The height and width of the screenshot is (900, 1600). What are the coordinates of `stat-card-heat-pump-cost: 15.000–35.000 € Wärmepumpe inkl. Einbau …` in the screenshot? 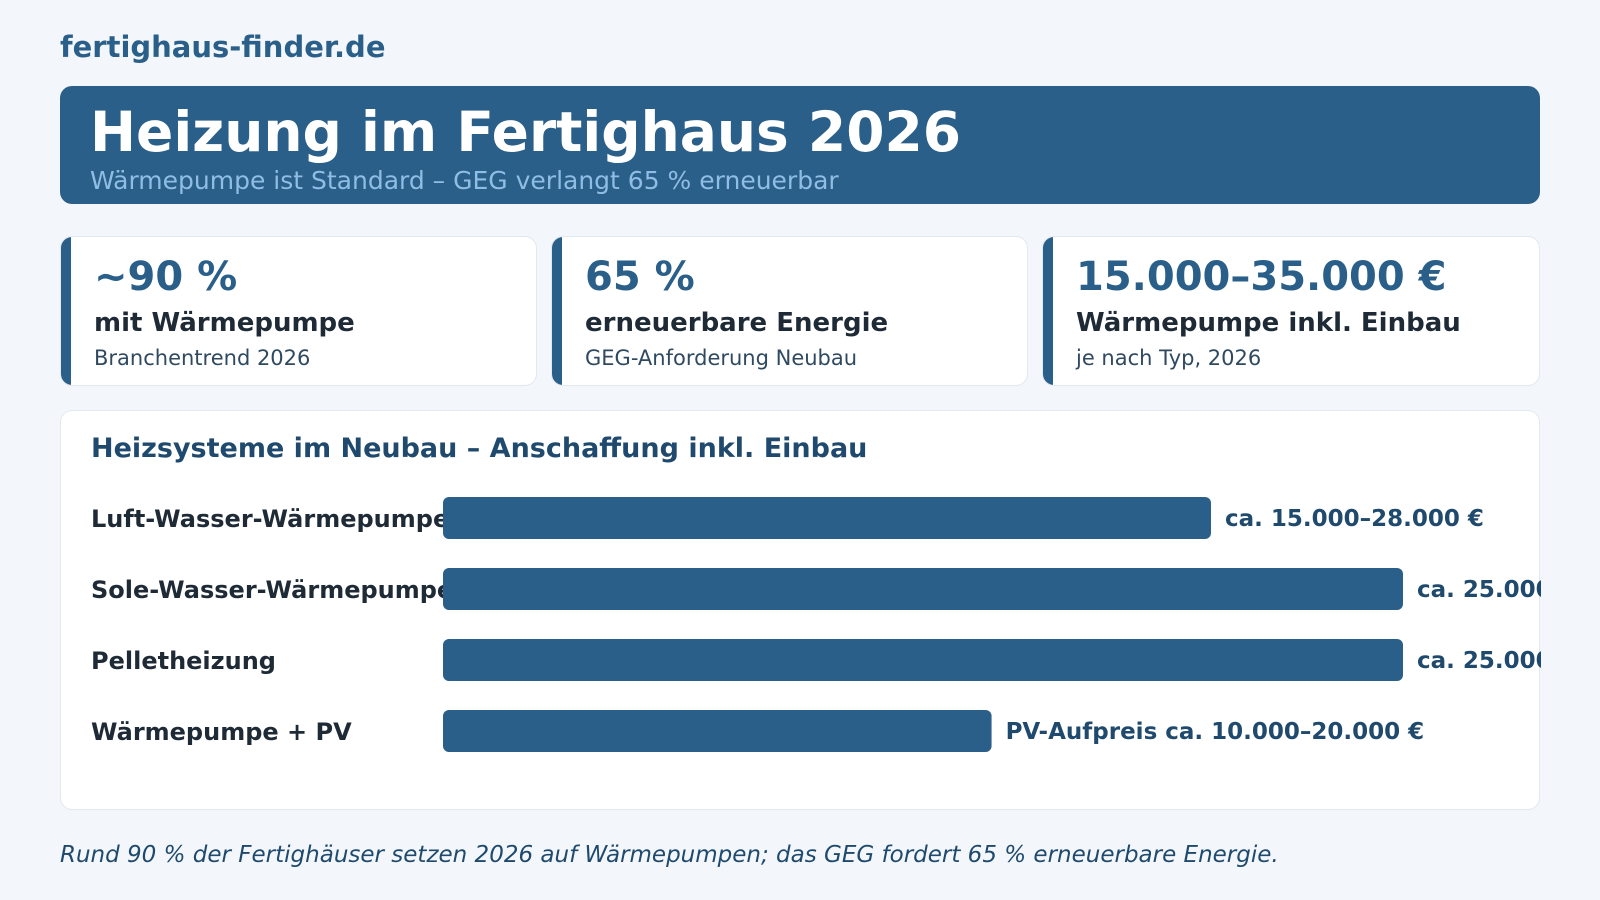 It's located at (1291, 311).